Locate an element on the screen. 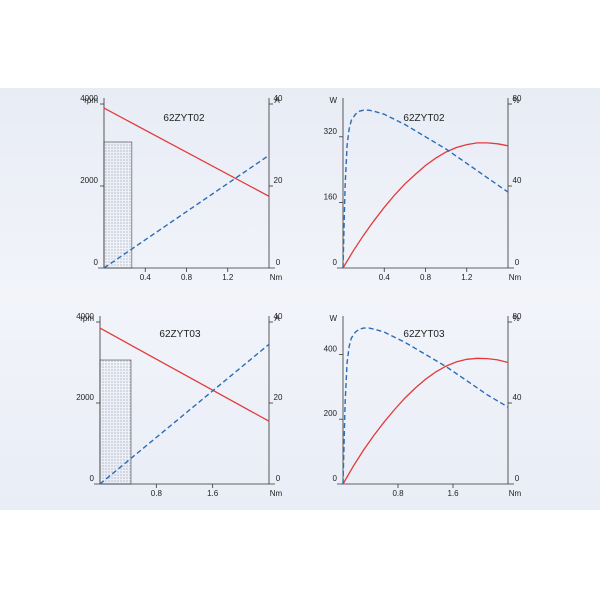 Image resolution: width=600 pixels, height=600 pixels. left-tick-label: 160 is located at coordinates (331, 196).